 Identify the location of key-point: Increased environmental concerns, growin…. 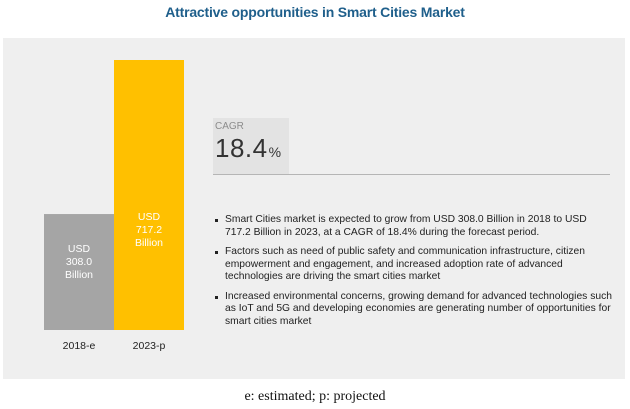
(413, 310).